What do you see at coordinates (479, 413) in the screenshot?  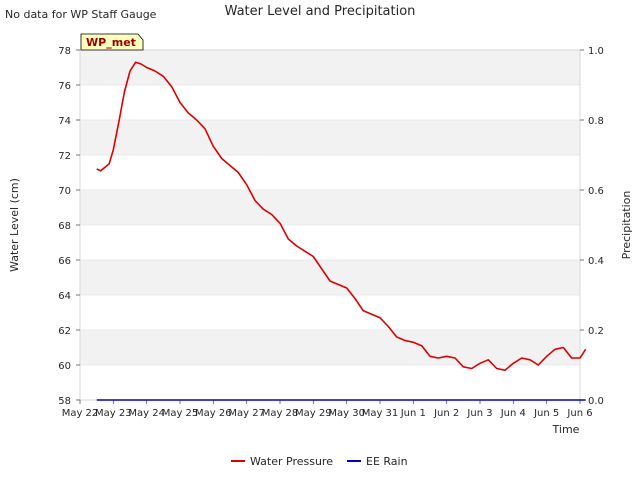 I see `x-tick-label: Jun 3` at bounding box center [479, 413].